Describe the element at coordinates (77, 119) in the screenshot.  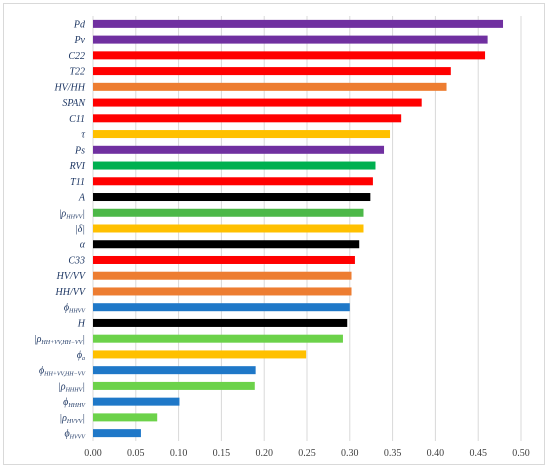
I see `category-label: C11` at that location.